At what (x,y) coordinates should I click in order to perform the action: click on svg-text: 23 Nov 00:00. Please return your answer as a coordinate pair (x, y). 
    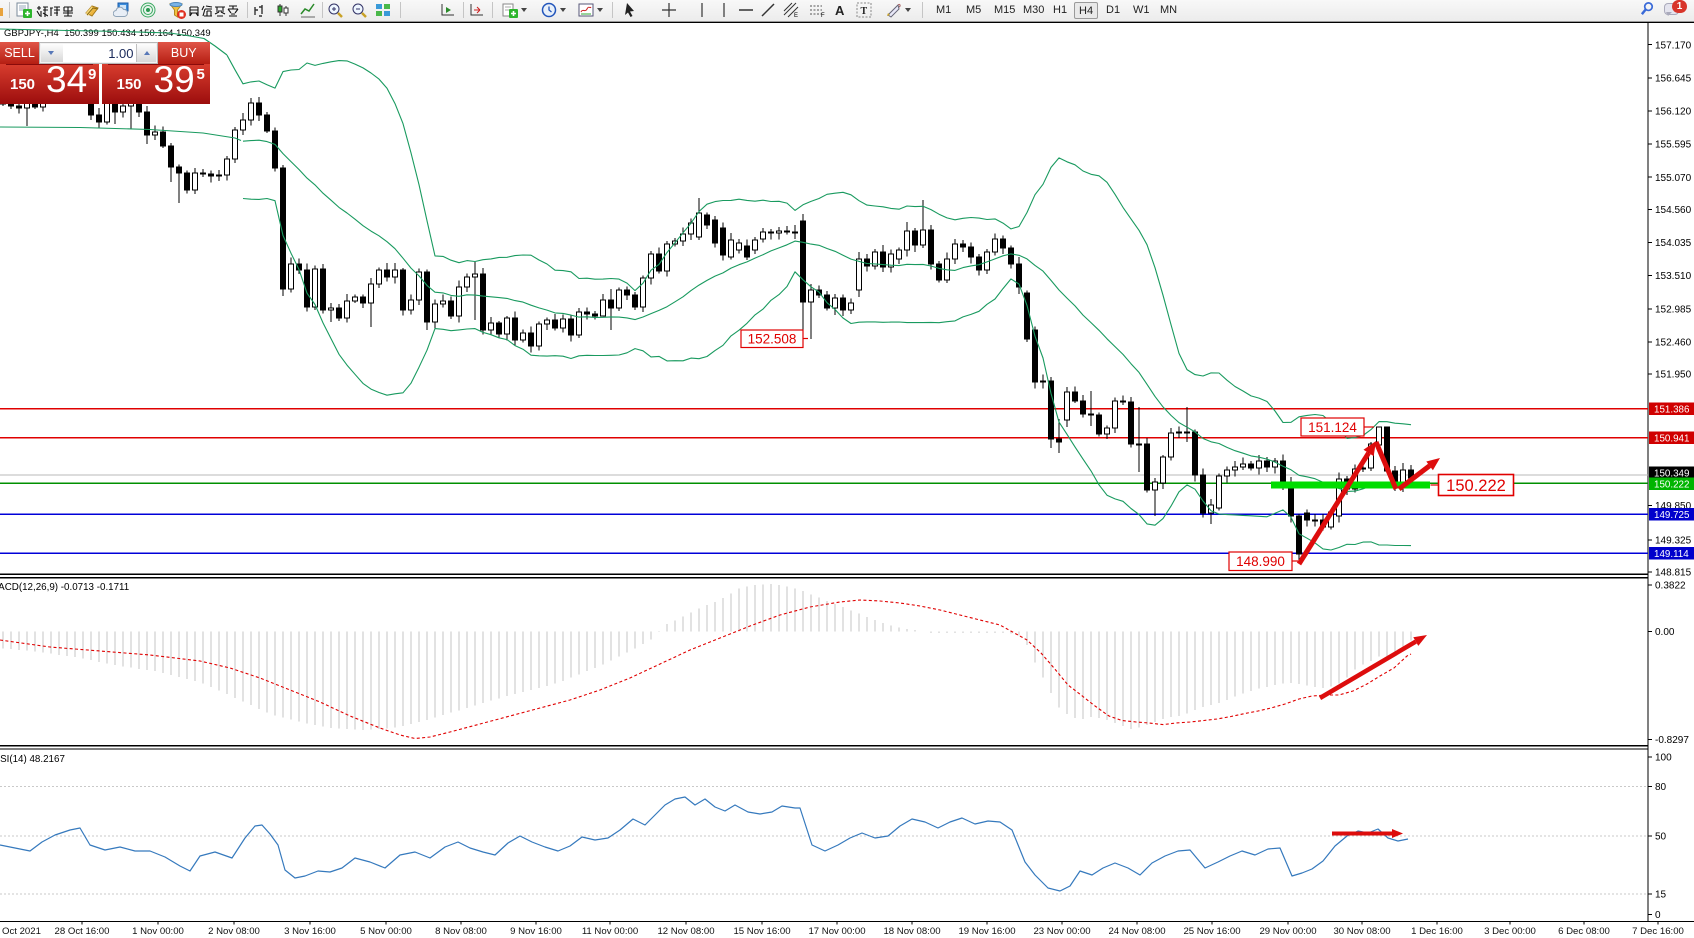
    Looking at the image, I should click on (1061, 931).